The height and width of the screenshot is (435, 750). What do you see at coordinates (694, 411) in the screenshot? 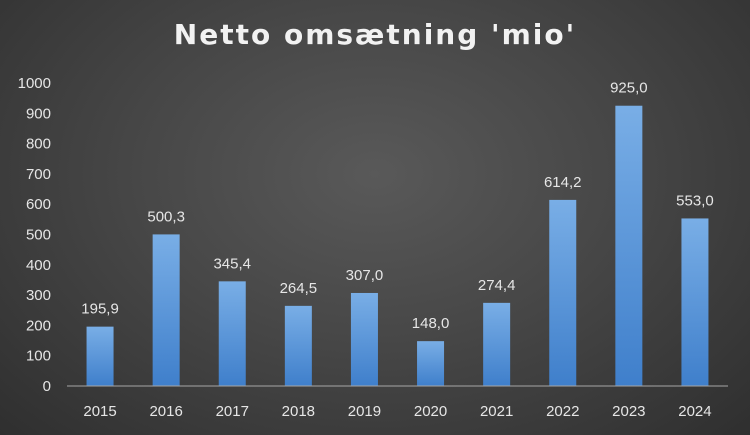
I see `x-tick-label: 2024` at bounding box center [694, 411].